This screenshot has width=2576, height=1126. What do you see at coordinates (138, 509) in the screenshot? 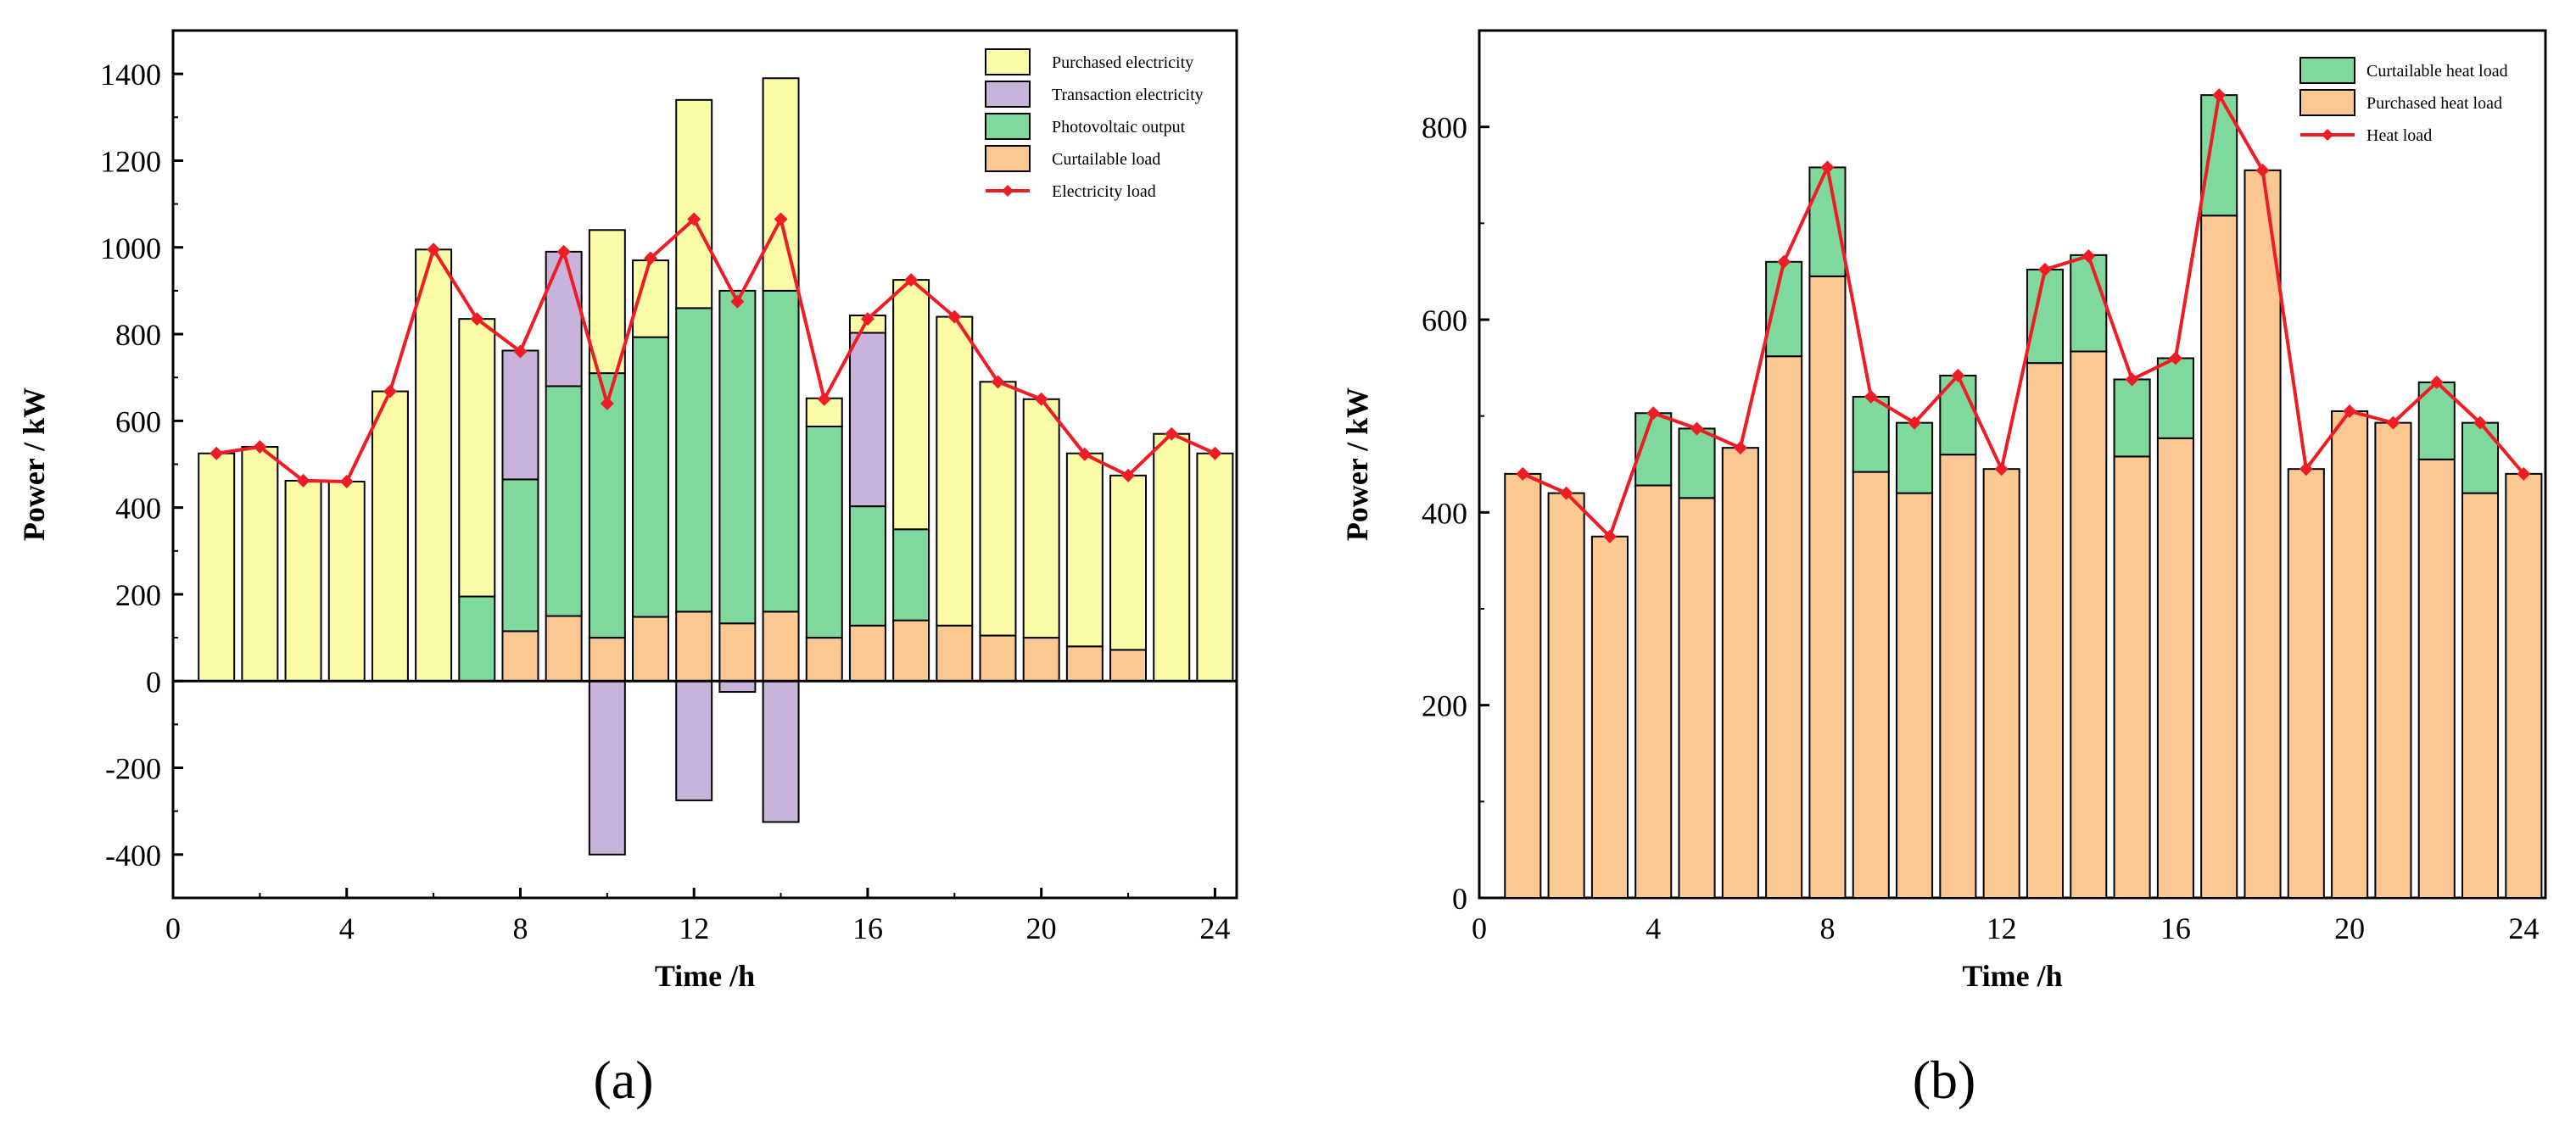
I see `y-tick-label: 400` at bounding box center [138, 509].